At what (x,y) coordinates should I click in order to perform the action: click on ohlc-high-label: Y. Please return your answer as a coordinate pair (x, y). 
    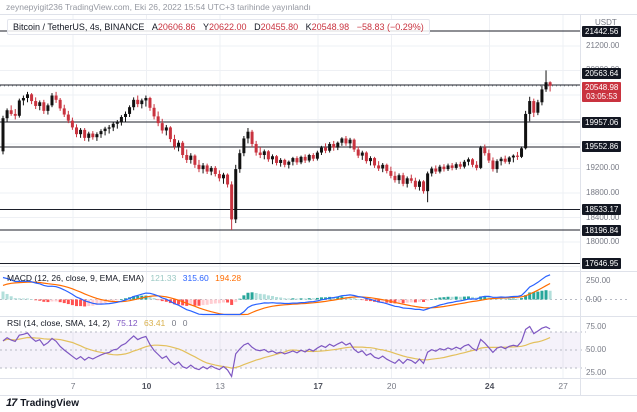
    Looking at the image, I should click on (205, 27).